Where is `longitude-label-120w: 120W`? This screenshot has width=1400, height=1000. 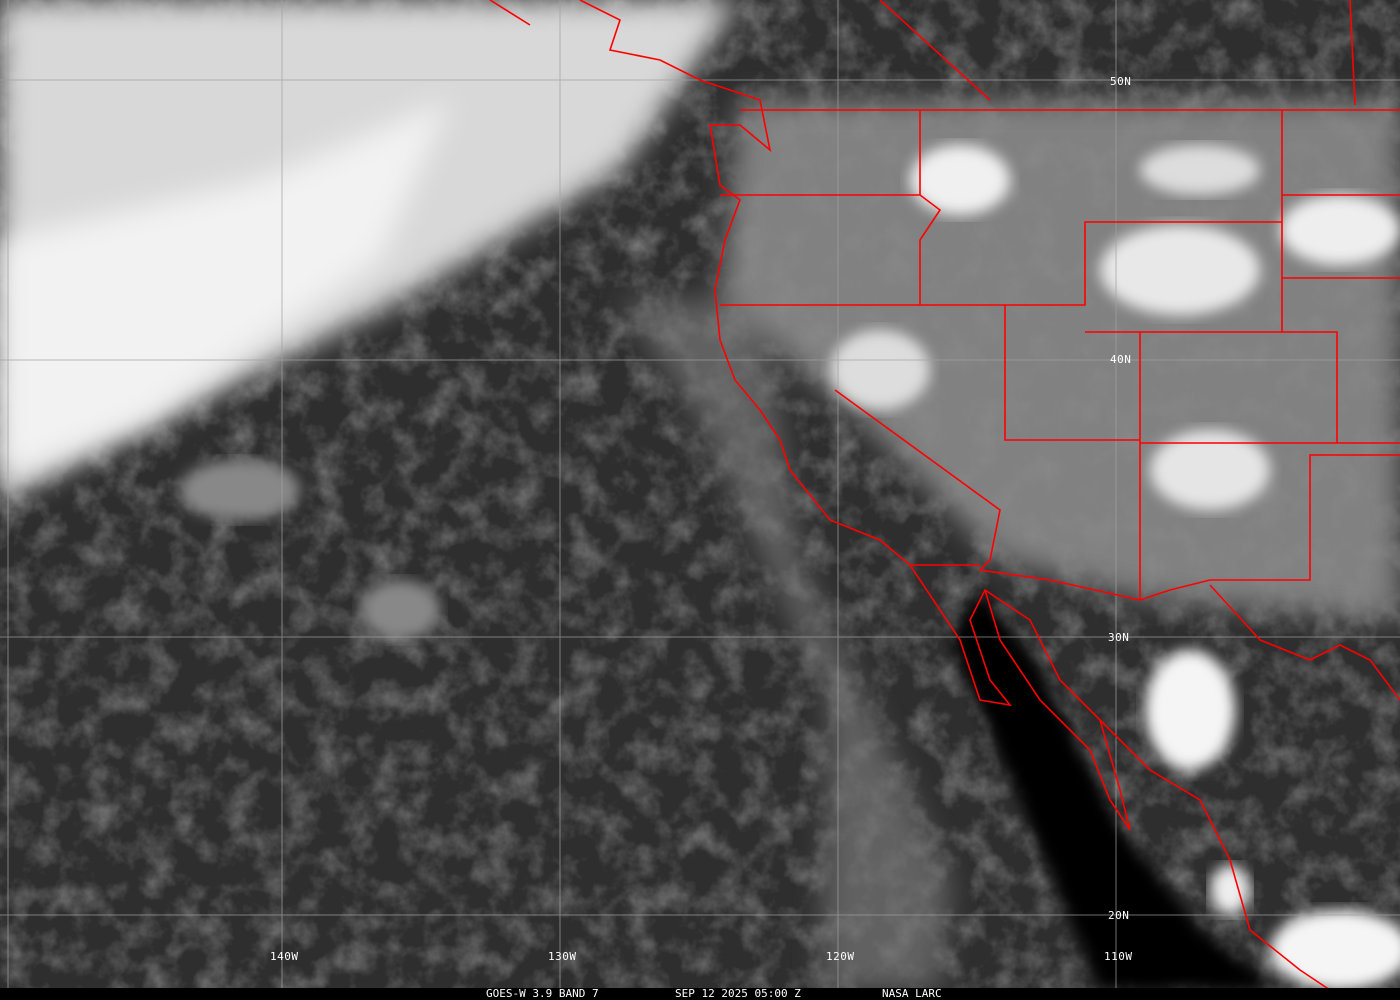 longitude-label-120w: 120W is located at coordinates (840, 956).